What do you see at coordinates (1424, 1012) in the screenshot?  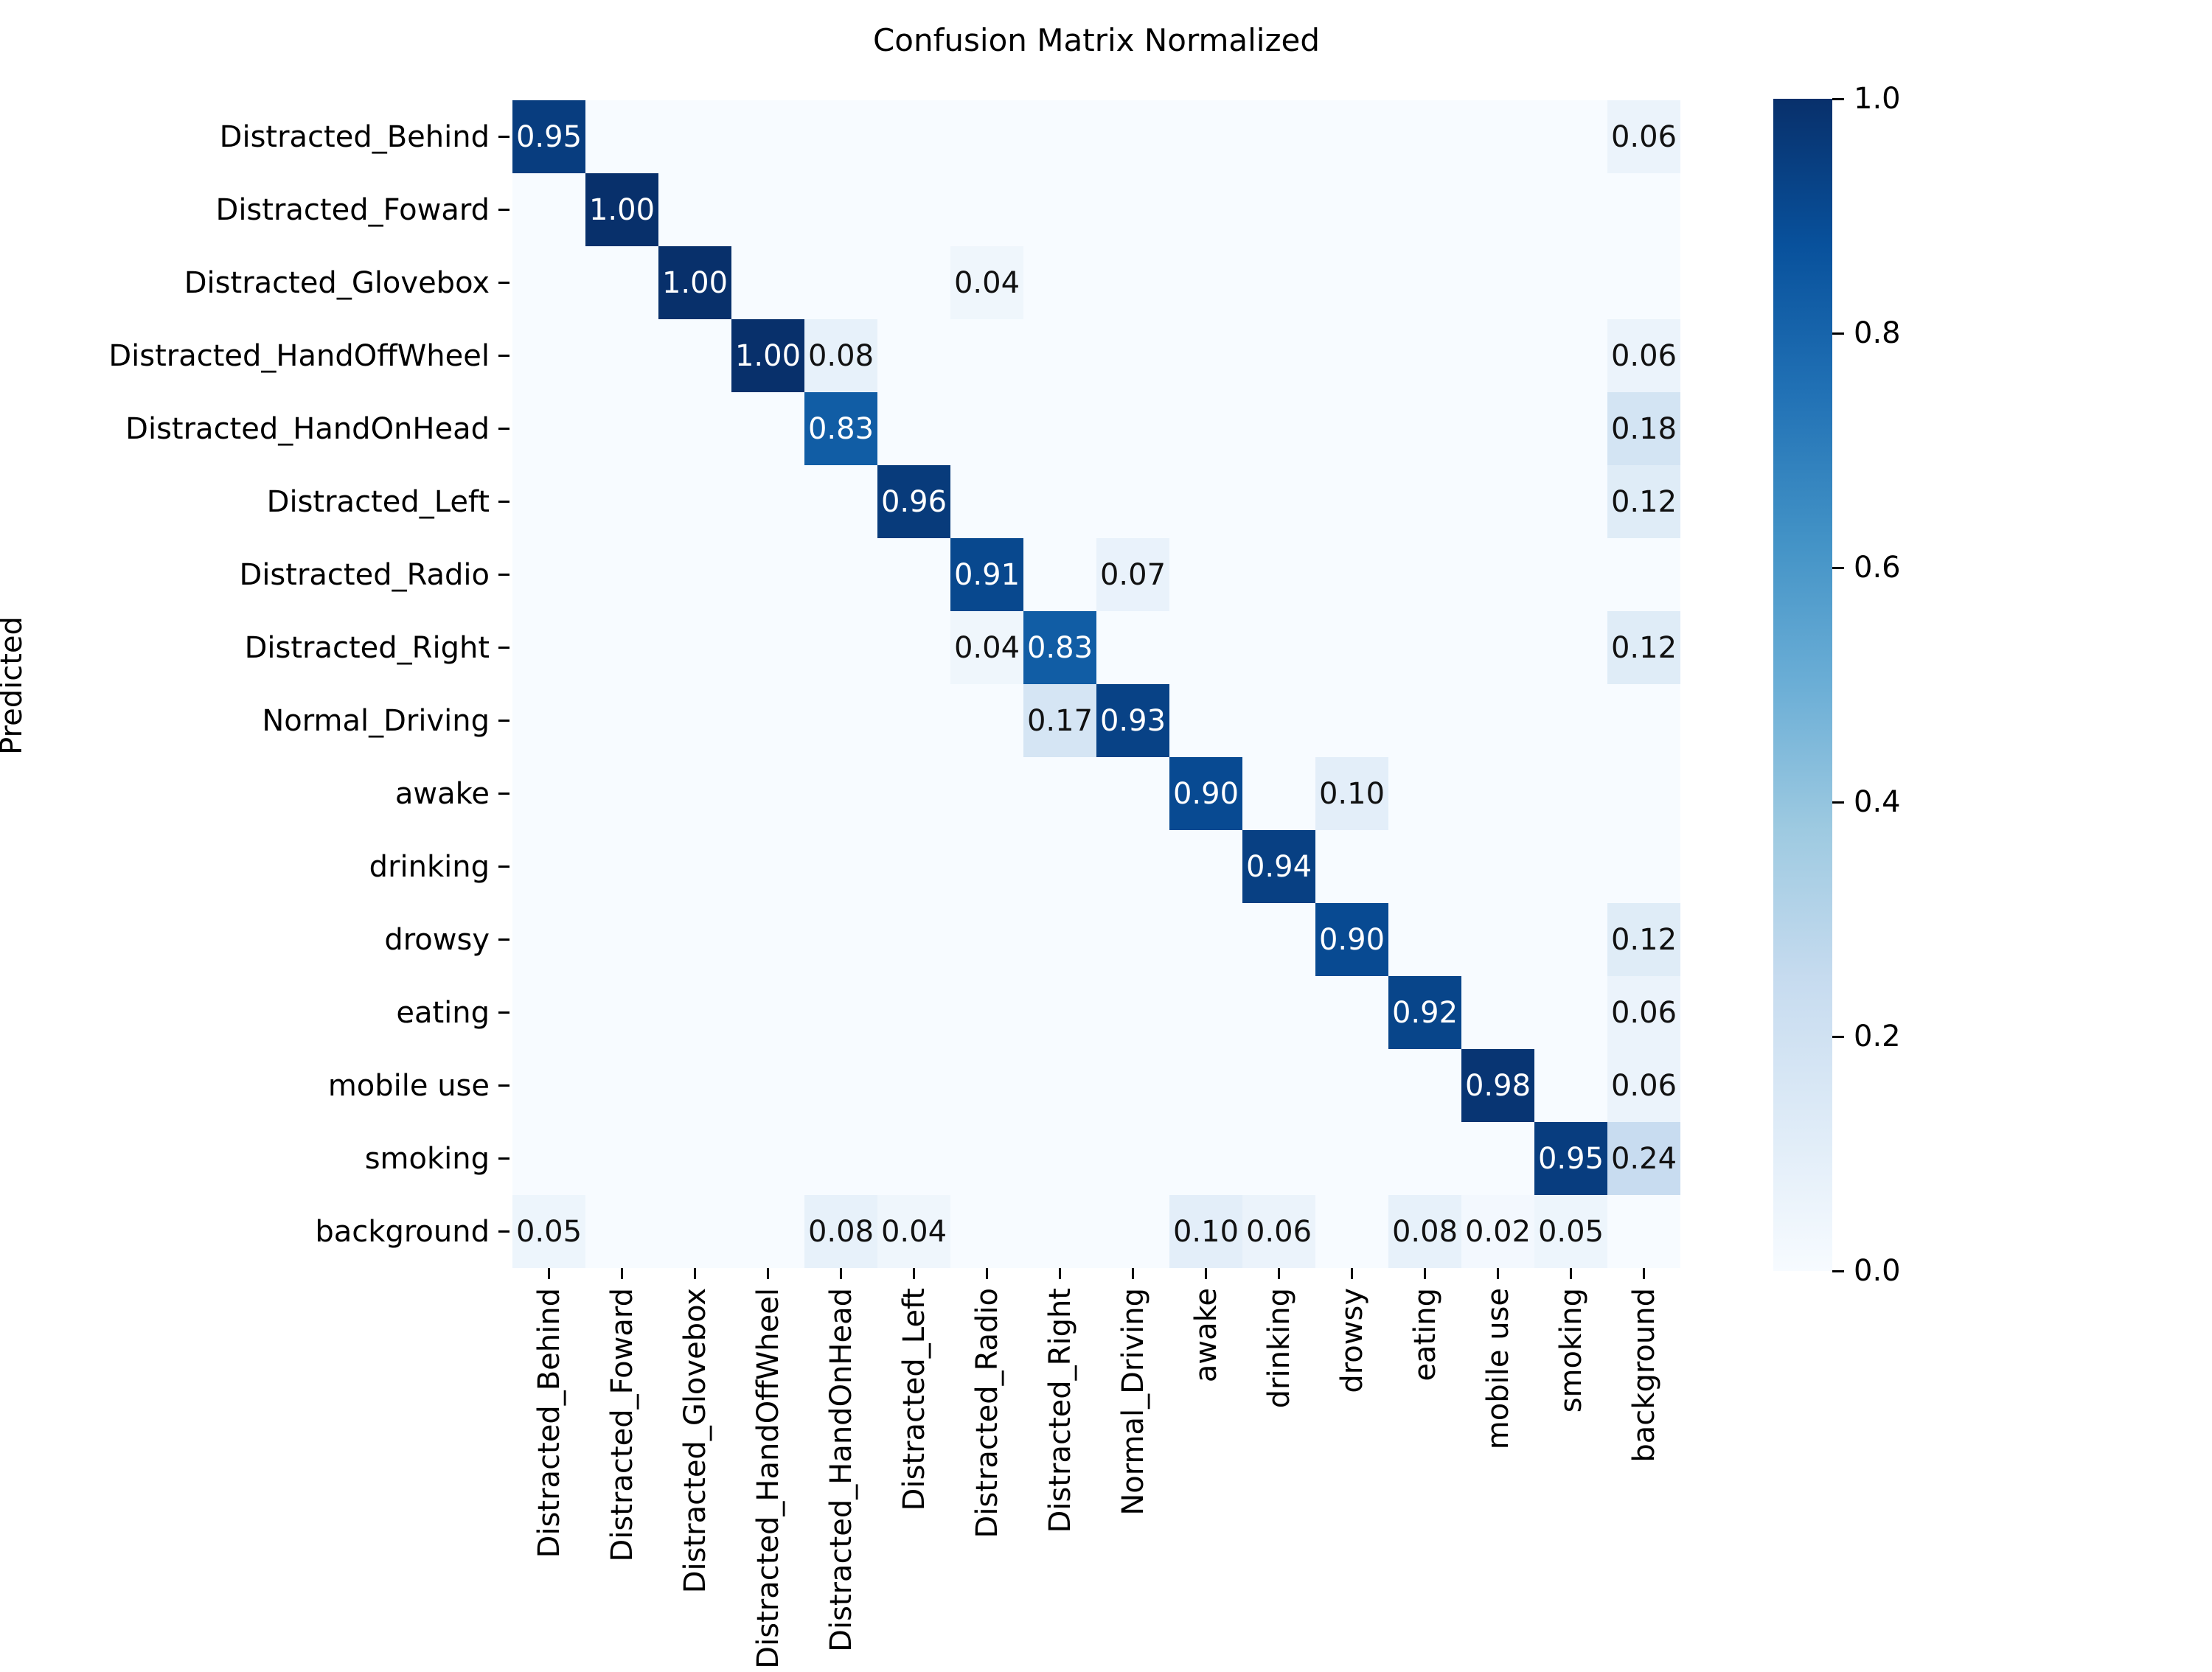 I see `matrix-cell-diagonal: 0.92` at bounding box center [1424, 1012].